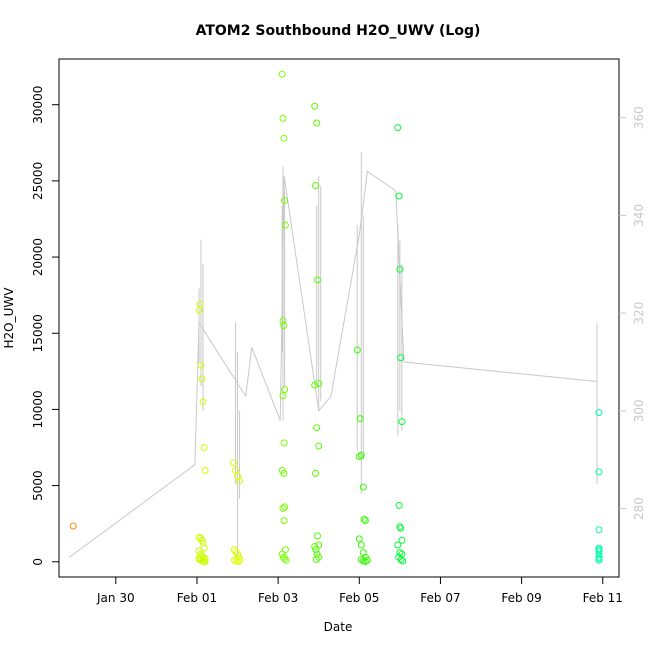 The image size is (650, 650). Describe the element at coordinates (278, 598) in the screenshot. I see `x-tick-label: Feb 03` at that location.